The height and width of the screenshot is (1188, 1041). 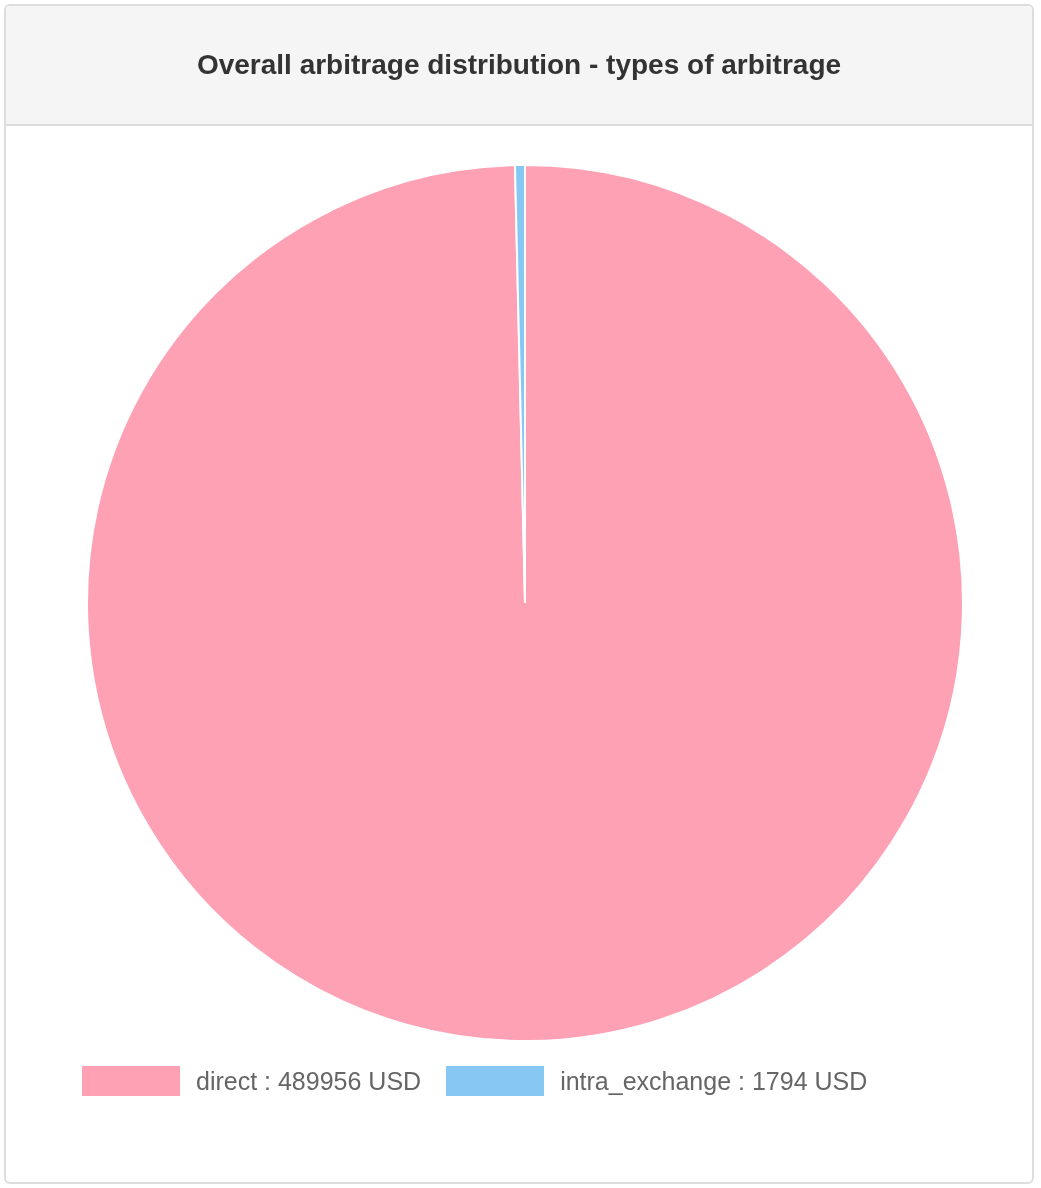 I want to click on legend-label: intra_exchange : 1794 USD, so click(x=714, y=1081).